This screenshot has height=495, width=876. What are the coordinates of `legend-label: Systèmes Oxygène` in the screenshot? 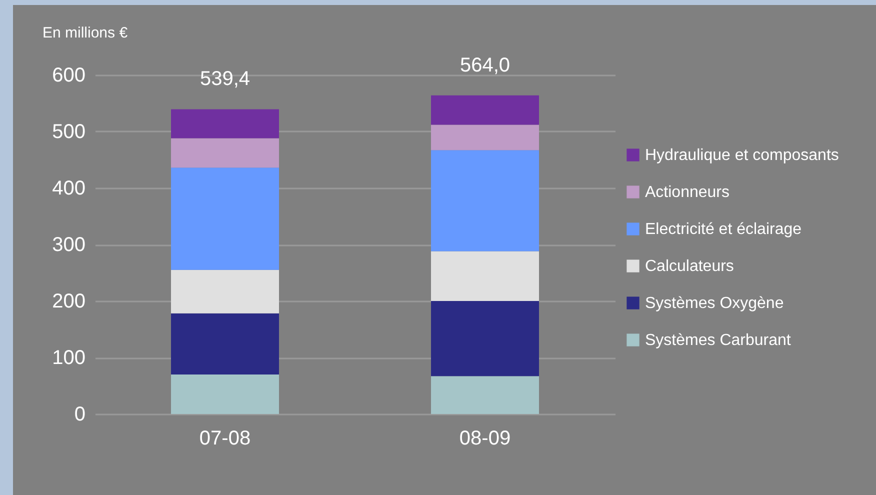 It's located at (714, 303).